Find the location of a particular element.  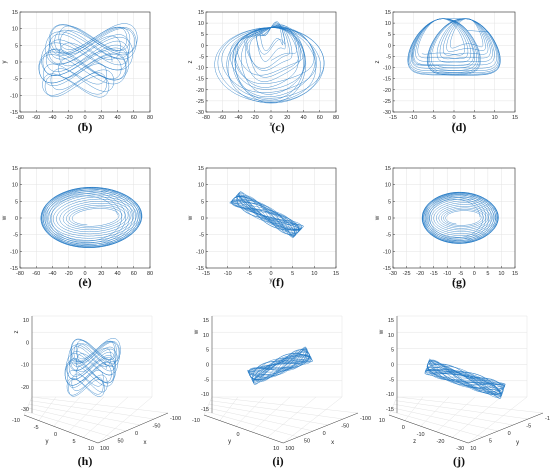

y-tick-label: -25 is located at coordinates (200, 102).